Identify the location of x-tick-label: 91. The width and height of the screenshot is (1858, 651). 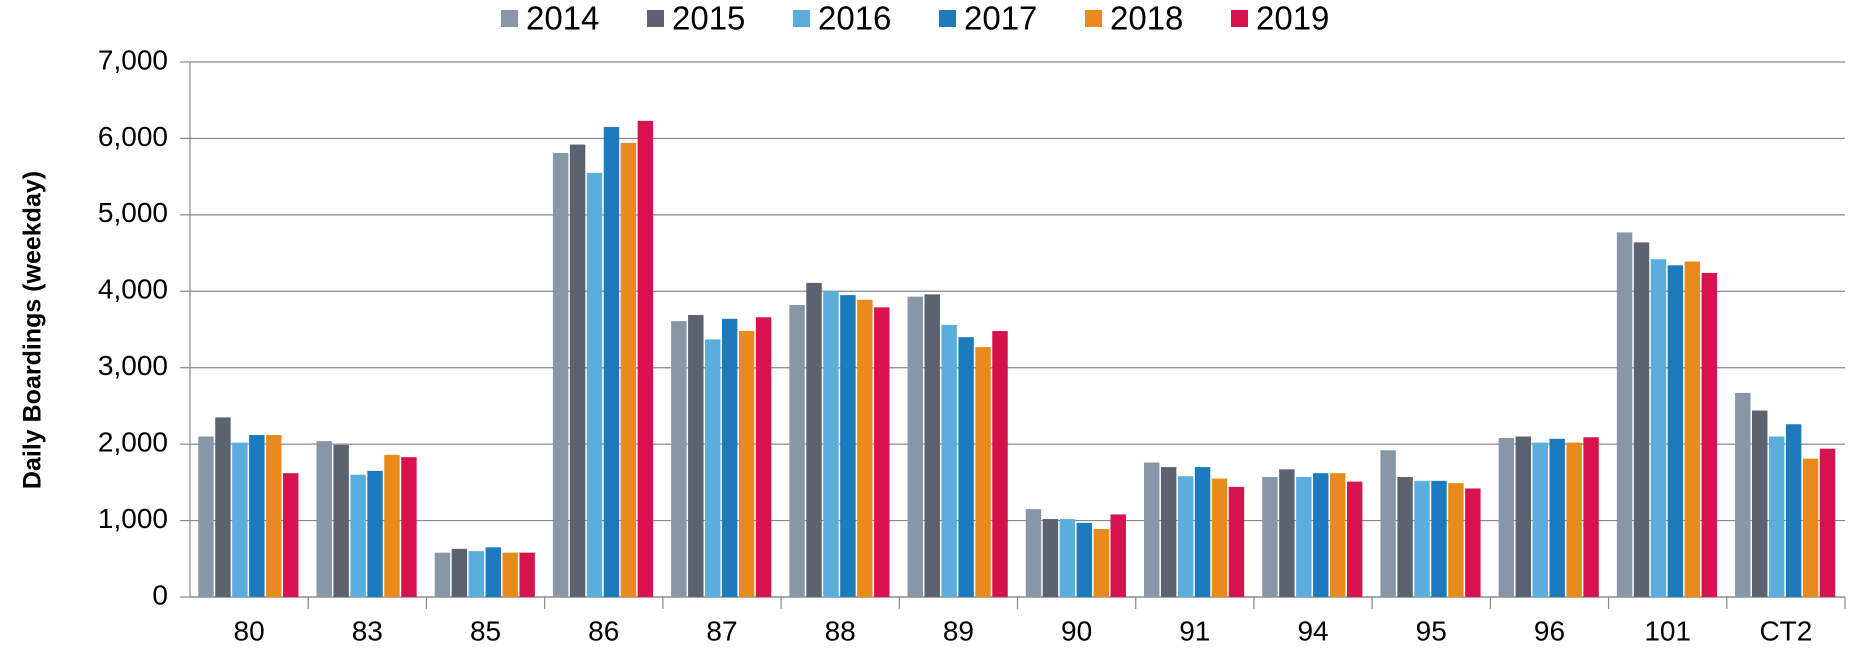
(1194, 630).